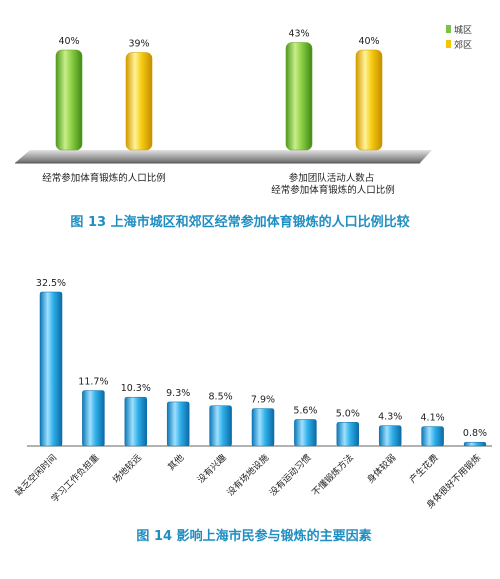 The height and width of the screenshot is (579, 500). I want to click on chart-14-category-label: 场地较远, so click(127, 469).